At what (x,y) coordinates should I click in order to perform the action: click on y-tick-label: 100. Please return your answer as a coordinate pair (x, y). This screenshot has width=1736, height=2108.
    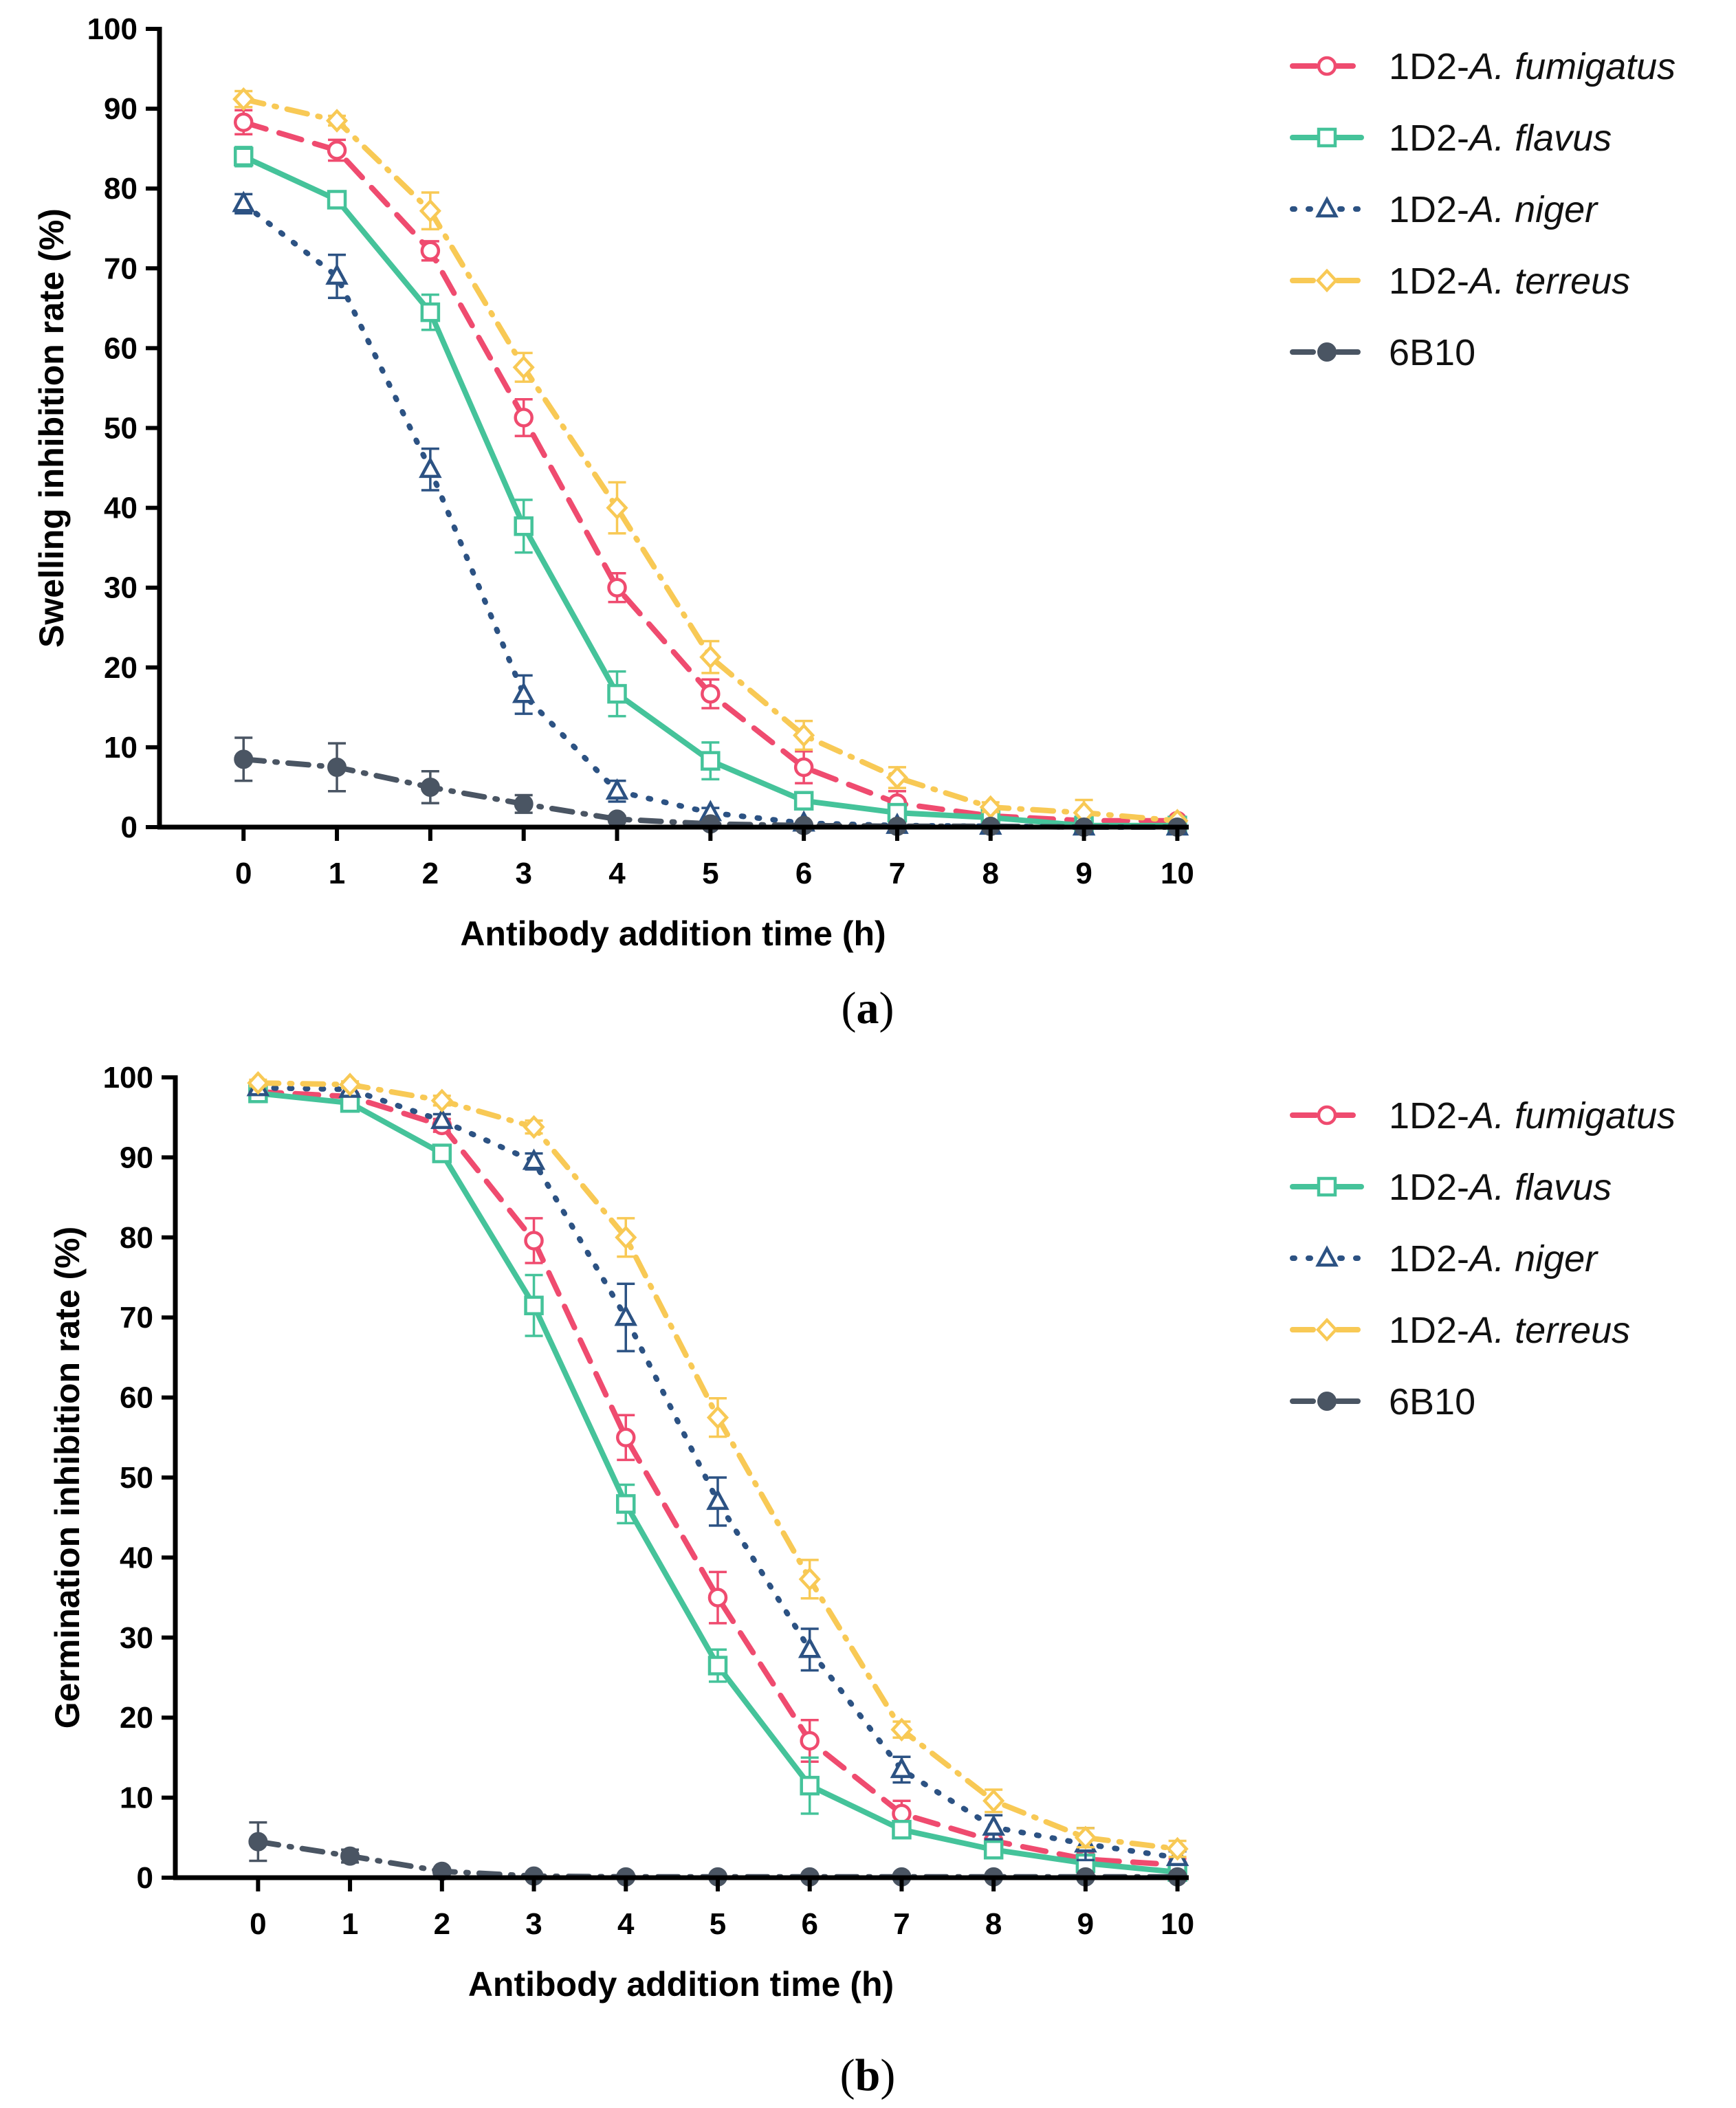
    Looking at the image, I should click on (128, 1078).